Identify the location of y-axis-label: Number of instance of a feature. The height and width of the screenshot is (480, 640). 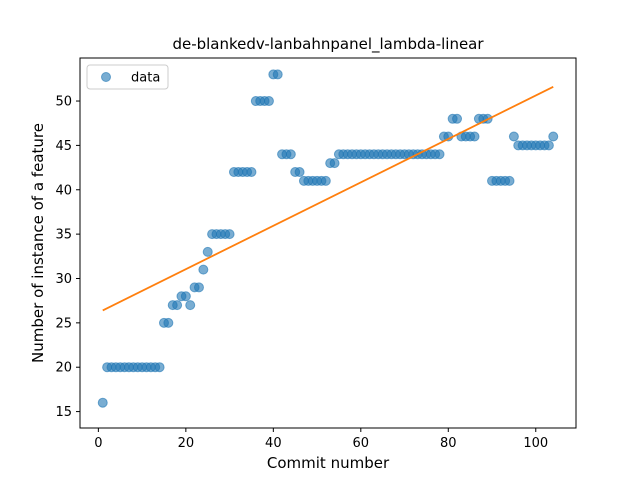
(38, 243).